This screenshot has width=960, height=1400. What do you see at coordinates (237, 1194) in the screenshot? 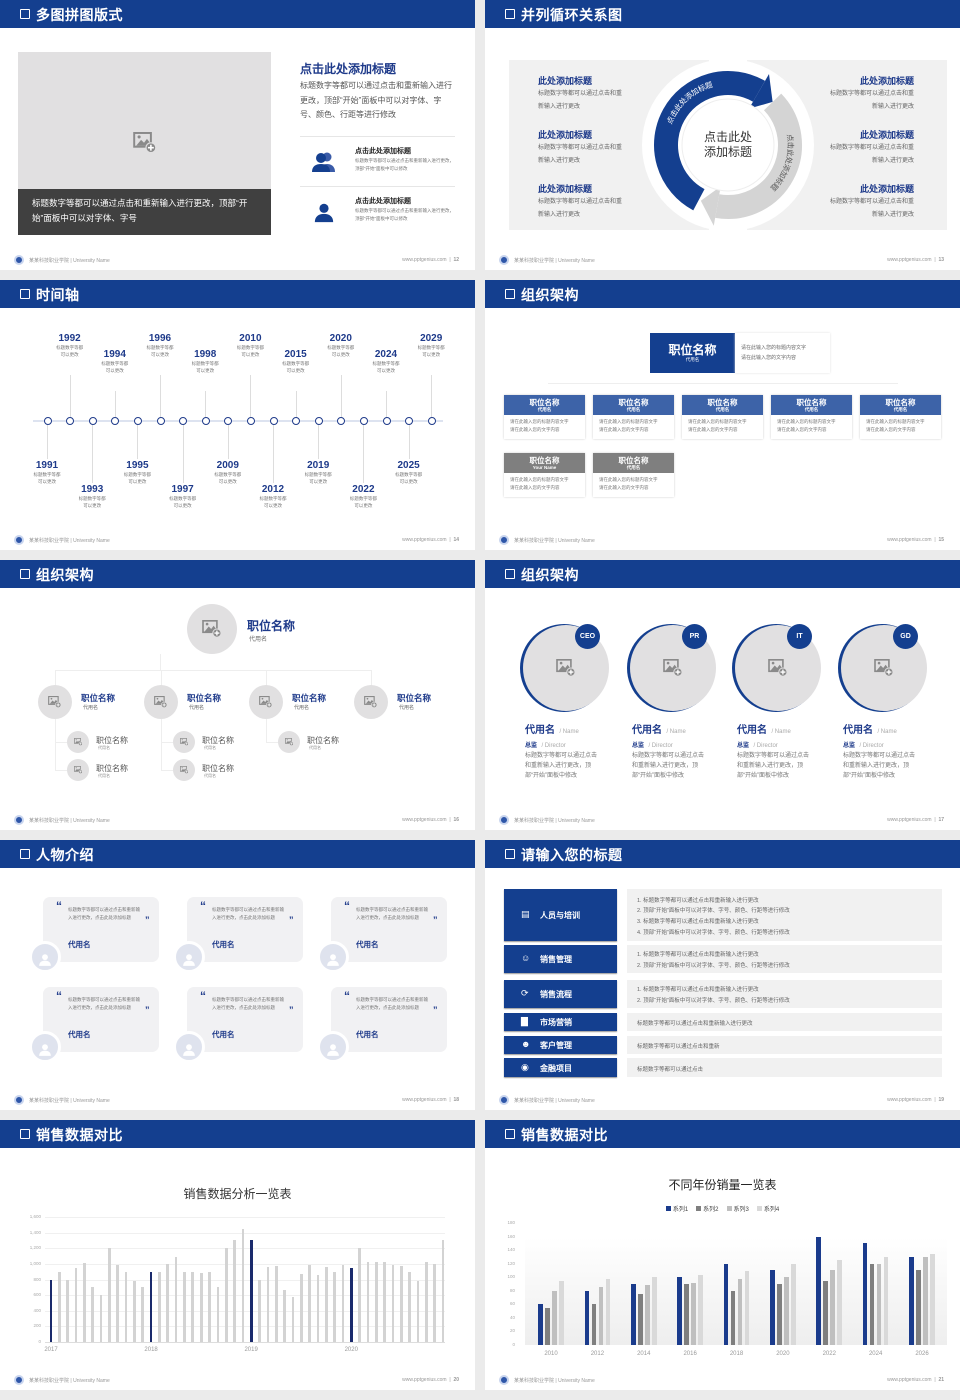
I see `chart-title: 销售数据分析一览表` at bounding box center [237, 1194].